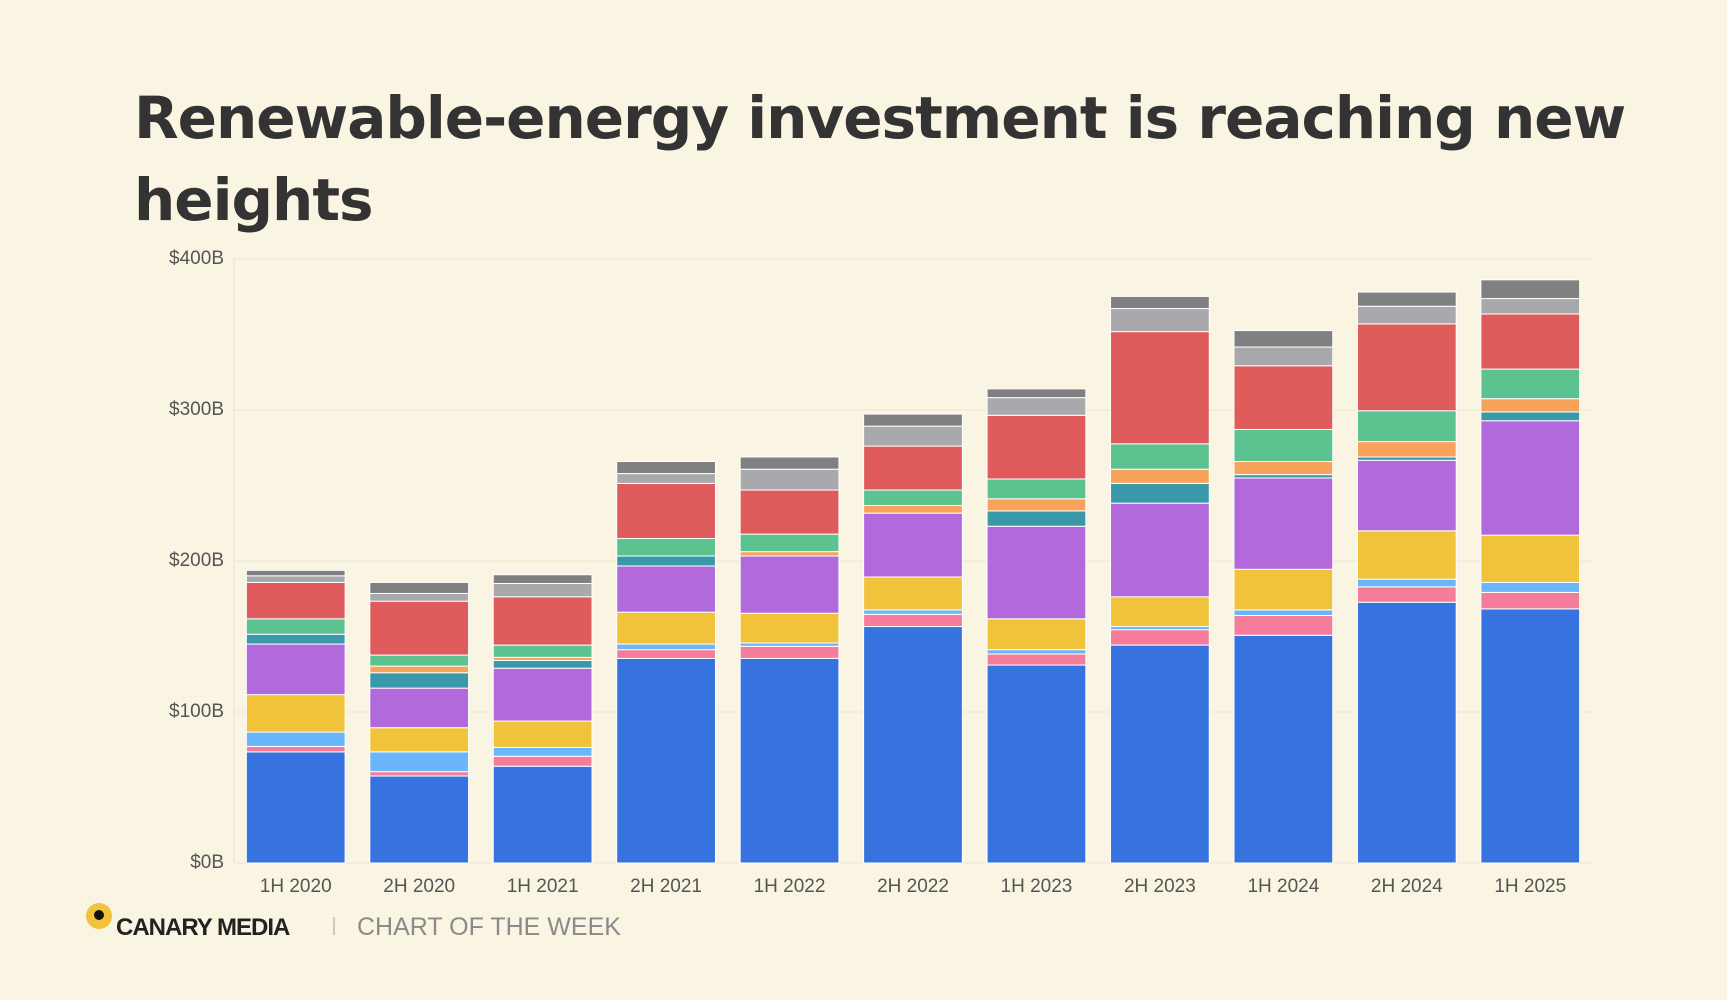  What do you see at coordinates (196, 560) in the screenshot?
I see `y-tick-label: $200B` at bounding box center [196, 560].